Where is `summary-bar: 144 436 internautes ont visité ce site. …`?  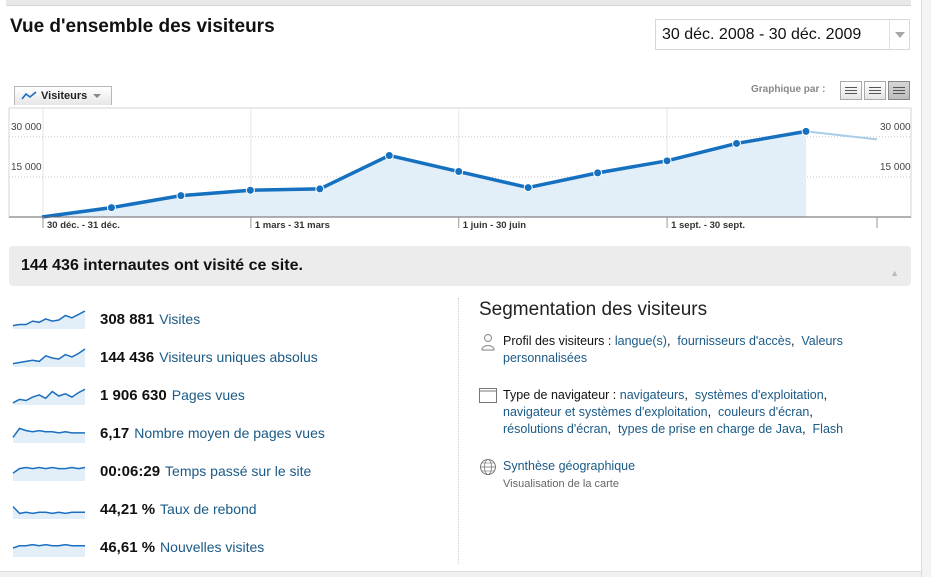
summary-bar: 144 436 internautes ont visité ce site. … is located at coordinates (460, 266).